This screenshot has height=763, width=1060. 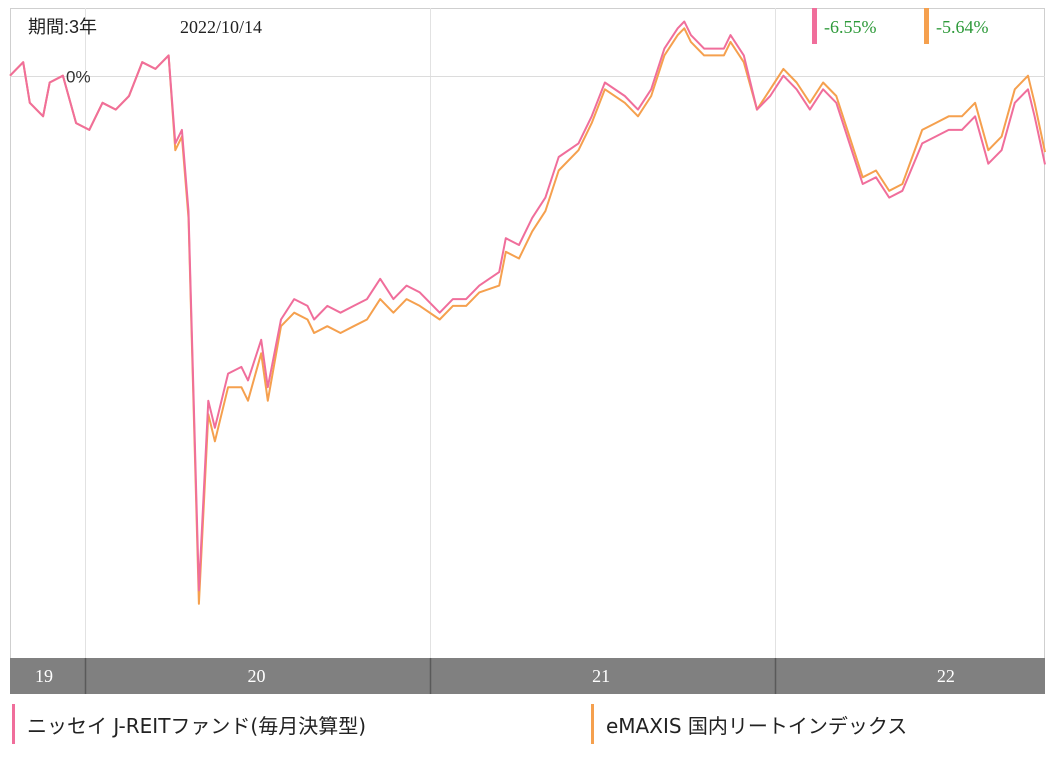 I want to click on series-2-last-value: -5.64%, so click(x=962, y=27).